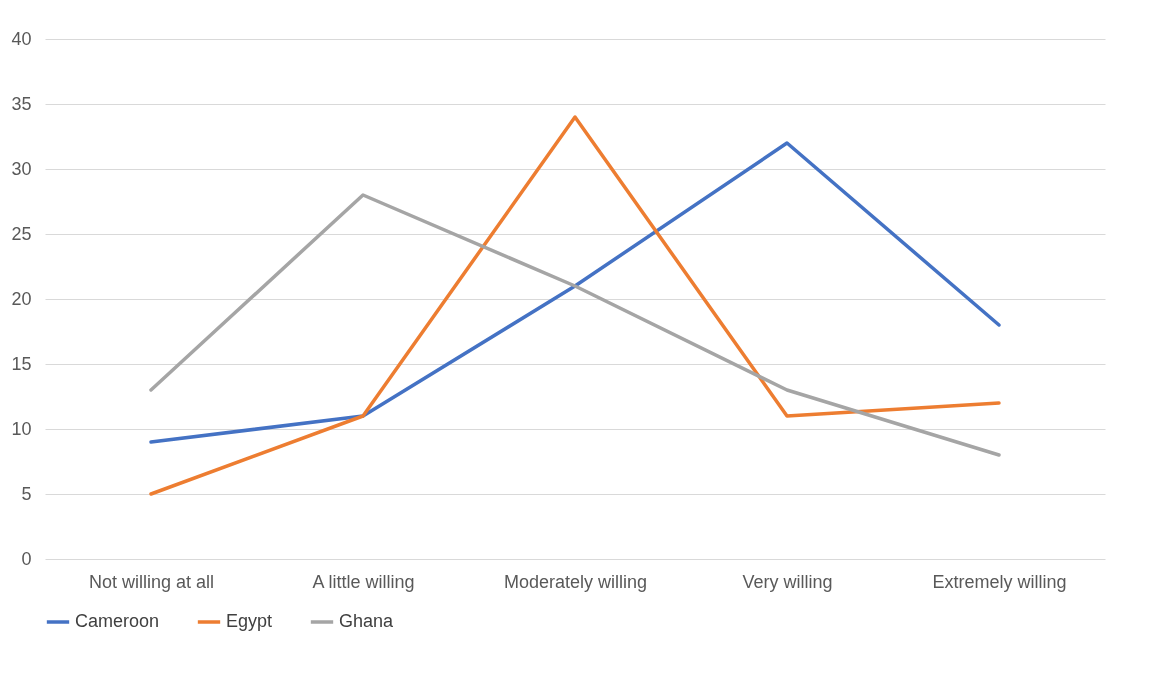 The width and height of the screenshot is (1152, 674). I want to click on legend-label: Ghana, so click(367, 621).